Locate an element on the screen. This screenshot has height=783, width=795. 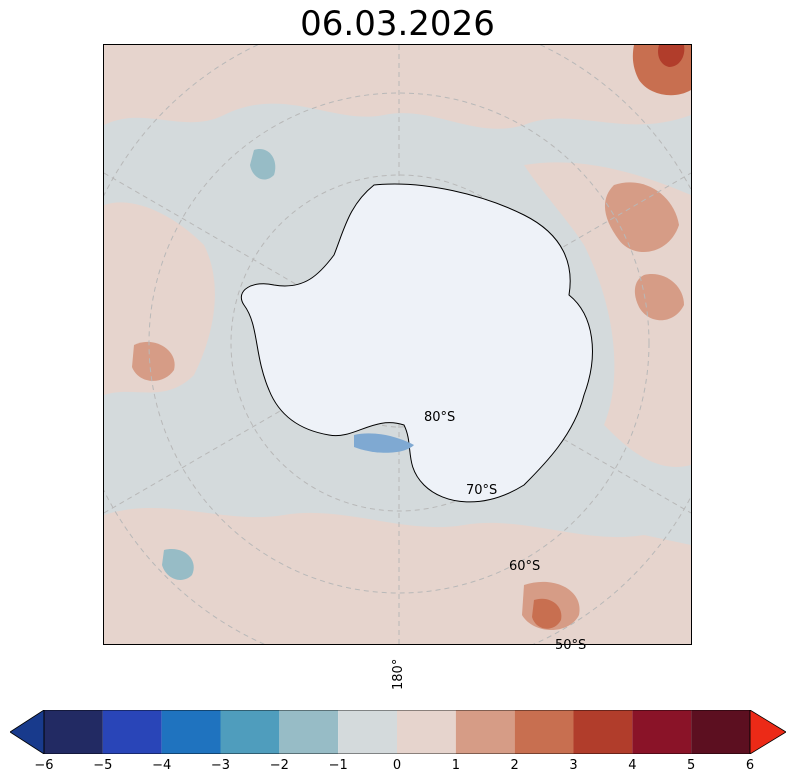
colorbar-tick-label: −1 is located at coordinates (338, 765).